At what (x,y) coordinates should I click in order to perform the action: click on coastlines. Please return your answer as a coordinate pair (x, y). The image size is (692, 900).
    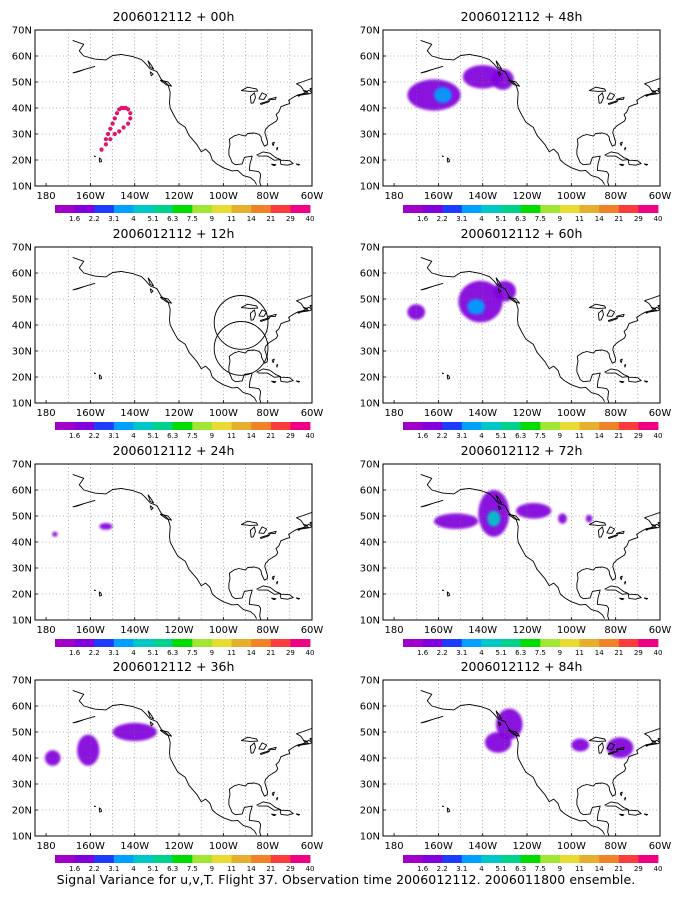
    Looking at the image, I should click on (192, 546).